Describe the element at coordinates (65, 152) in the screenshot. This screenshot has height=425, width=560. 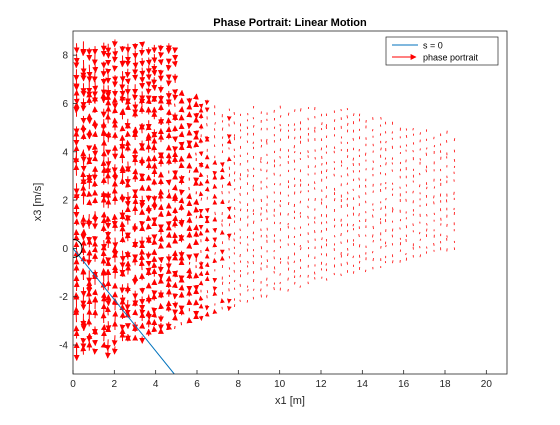
I see `y-tick-label: 4` at that location.